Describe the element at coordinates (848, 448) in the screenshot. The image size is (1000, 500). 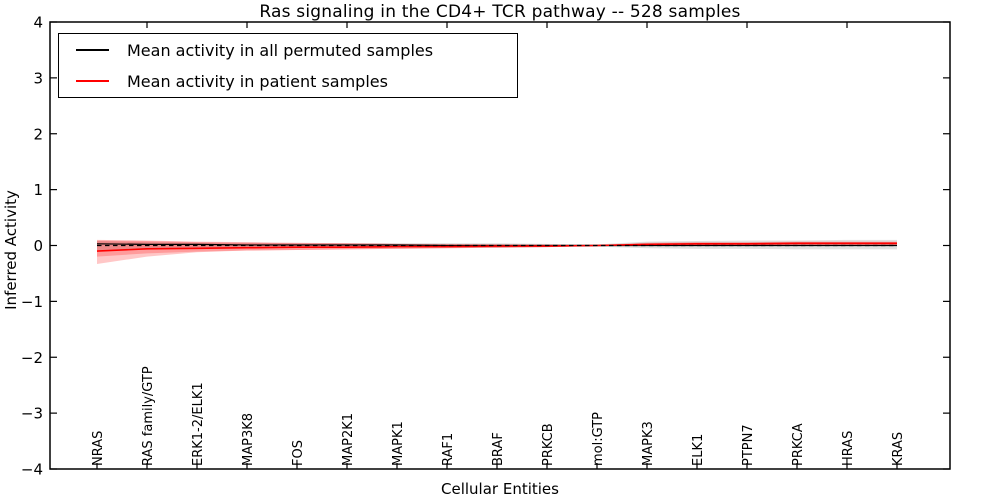
I see `x-category-label: HRAS` at that location.